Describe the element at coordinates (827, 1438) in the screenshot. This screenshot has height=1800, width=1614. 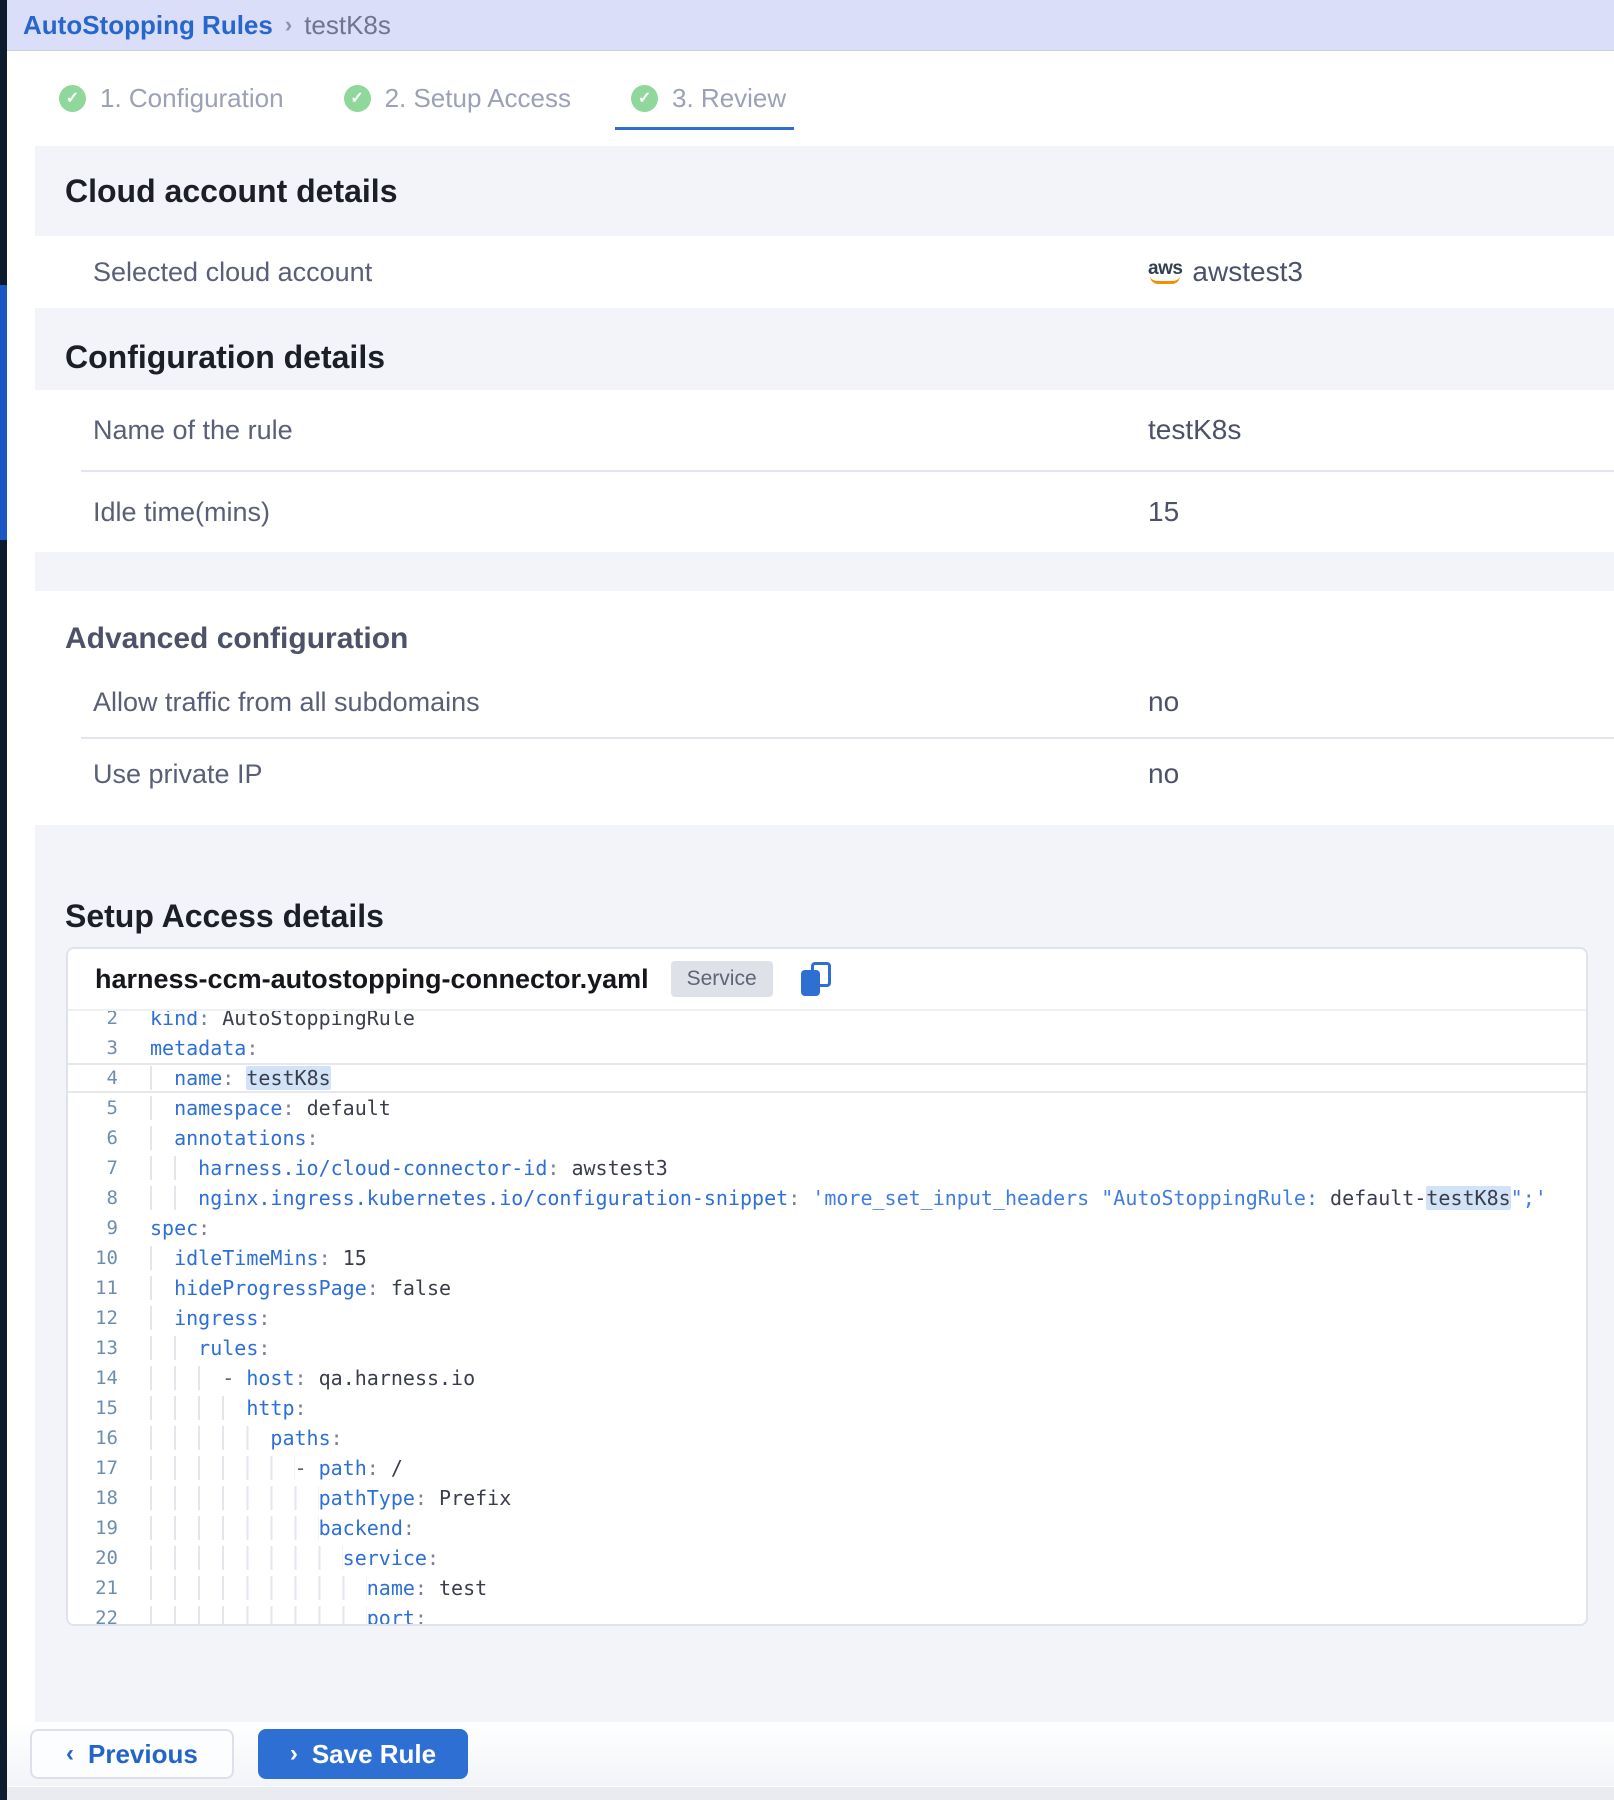
I see `code-line: 16 paths:` at that location.